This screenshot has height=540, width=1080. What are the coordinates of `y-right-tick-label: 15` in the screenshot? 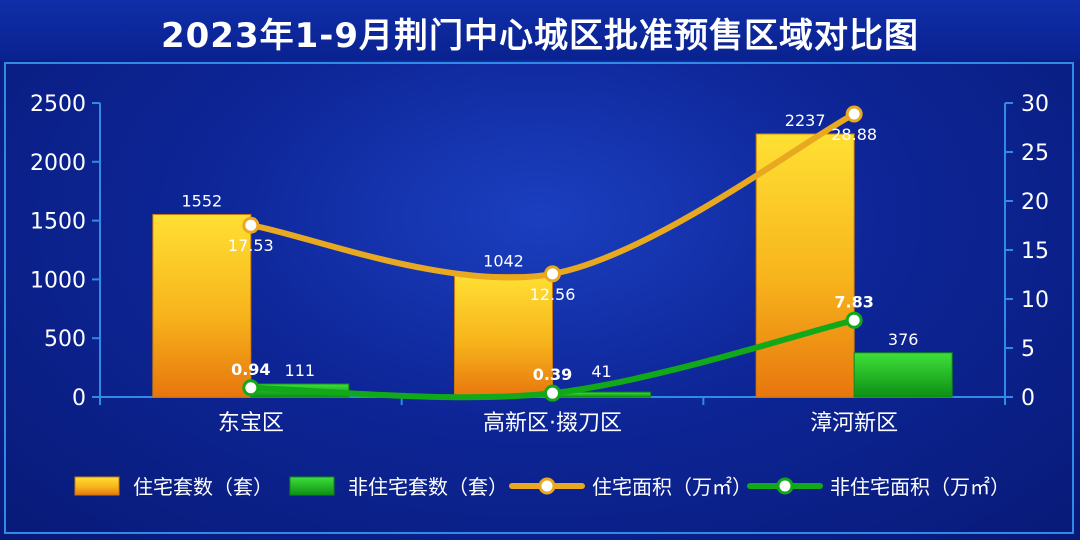 It's located at (1035, 251).